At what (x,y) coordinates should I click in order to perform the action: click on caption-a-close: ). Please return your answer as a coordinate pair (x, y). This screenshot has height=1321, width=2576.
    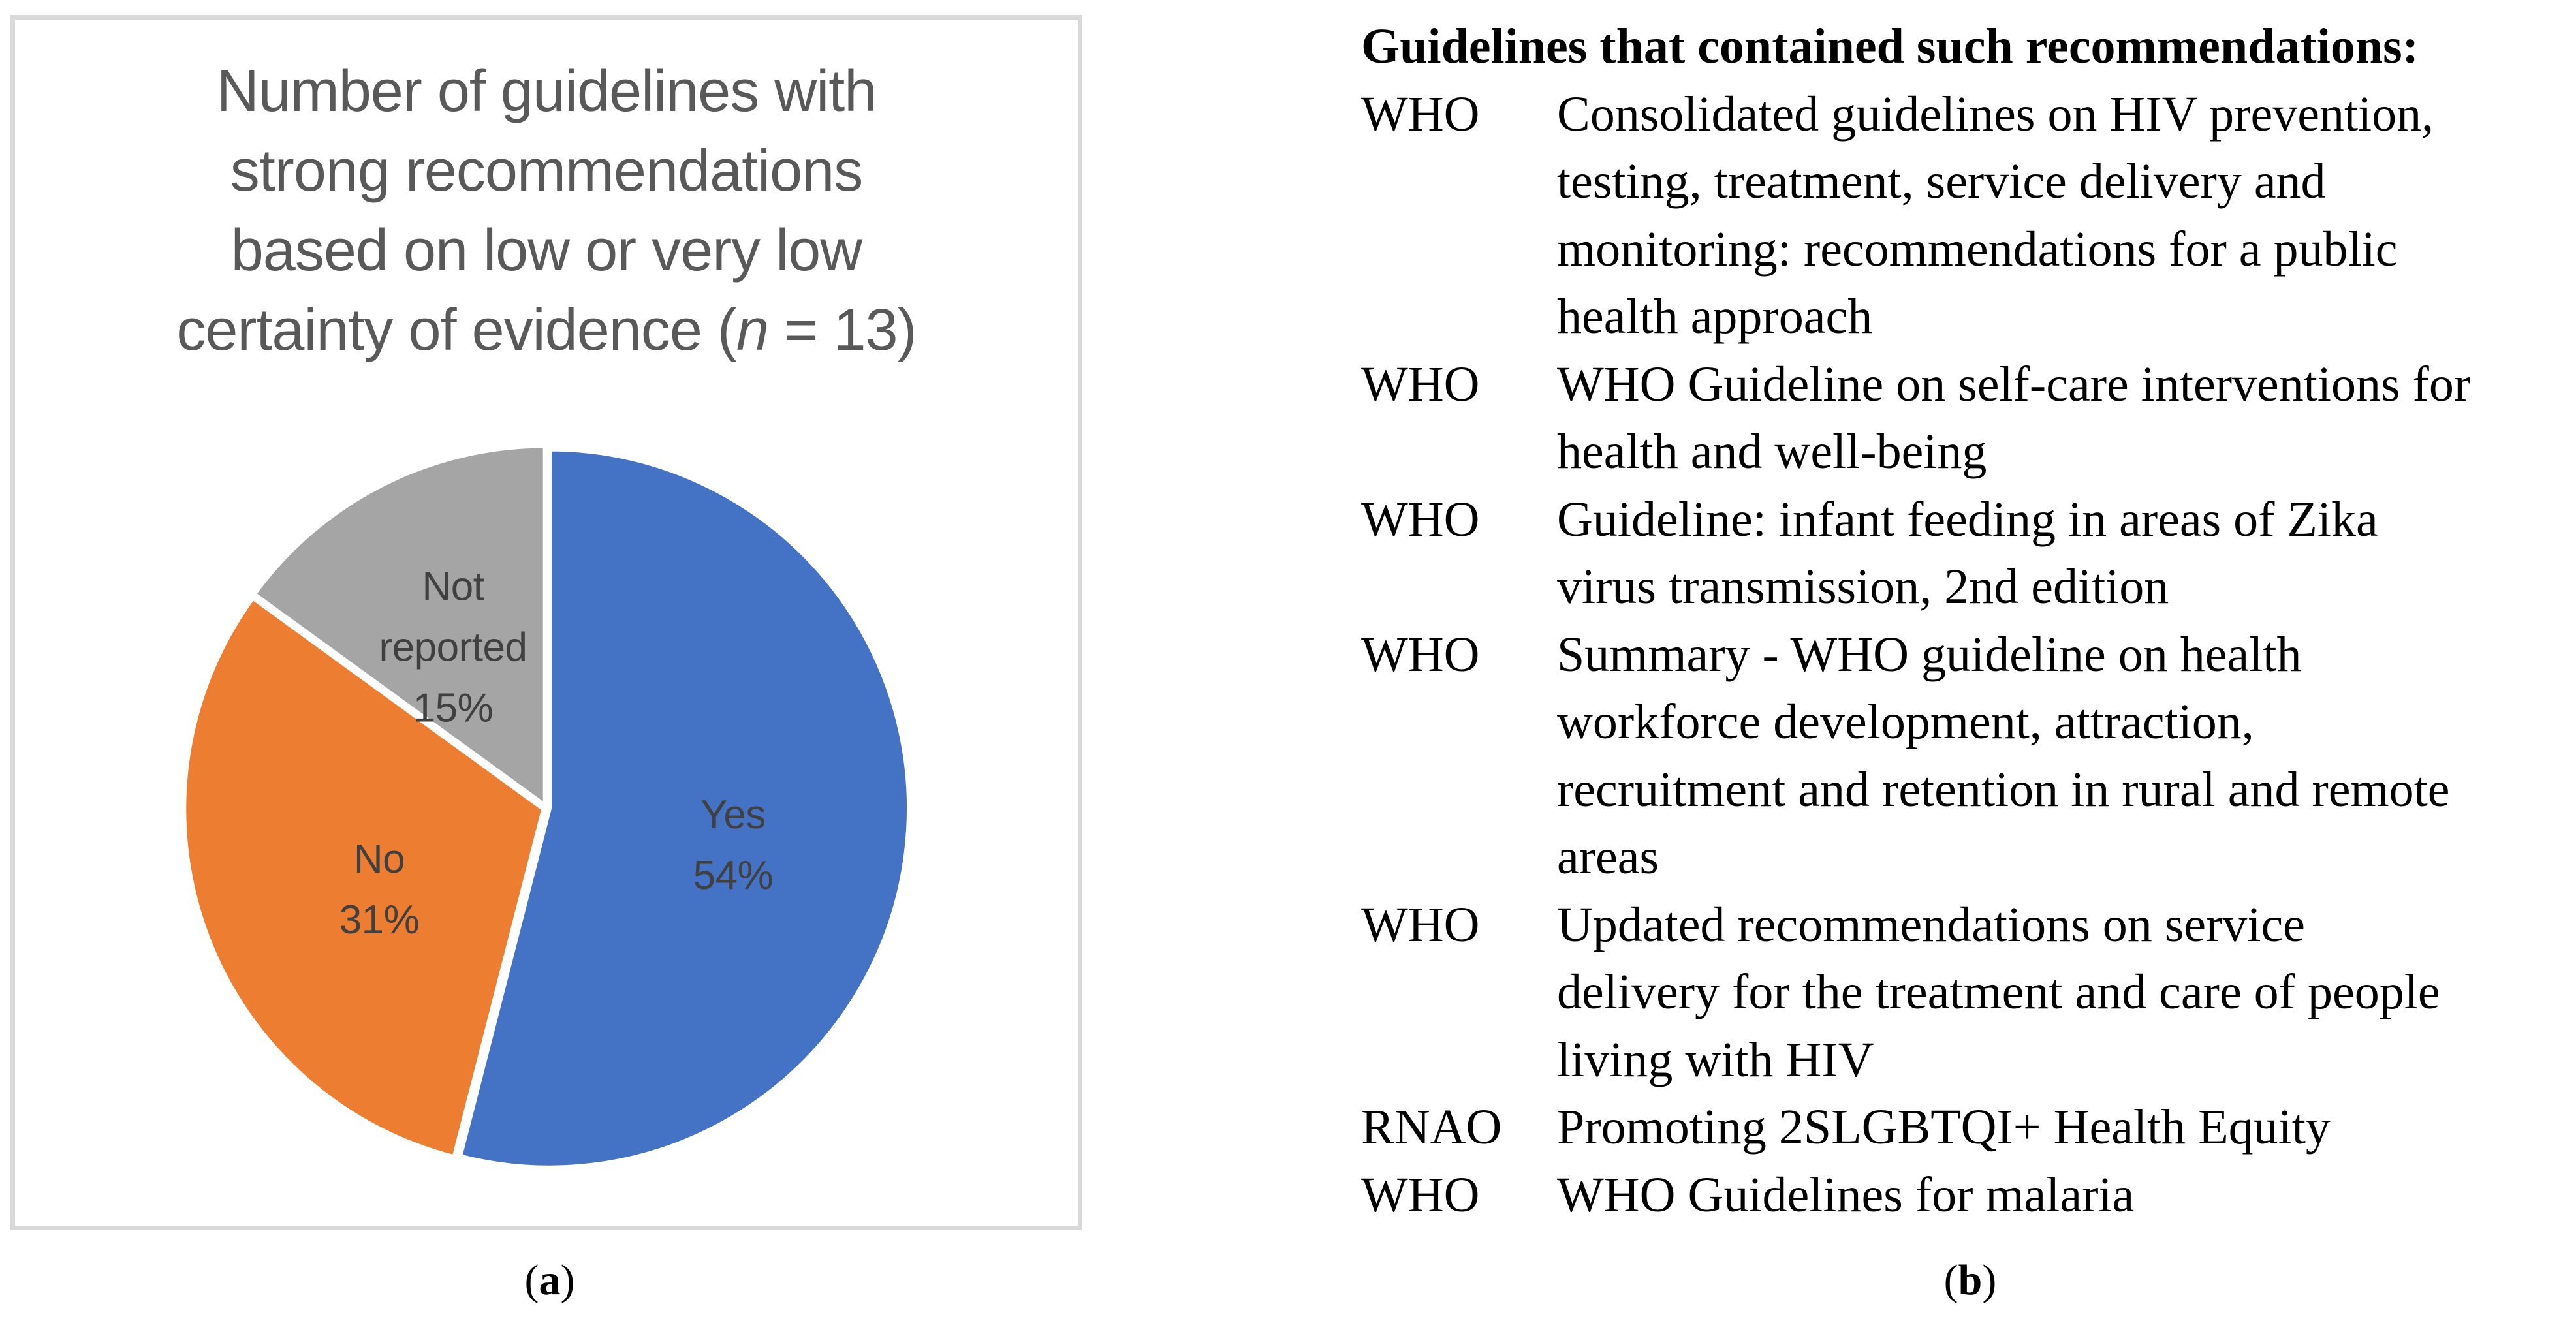
    Looking at the image, I should click on (567, 1280).